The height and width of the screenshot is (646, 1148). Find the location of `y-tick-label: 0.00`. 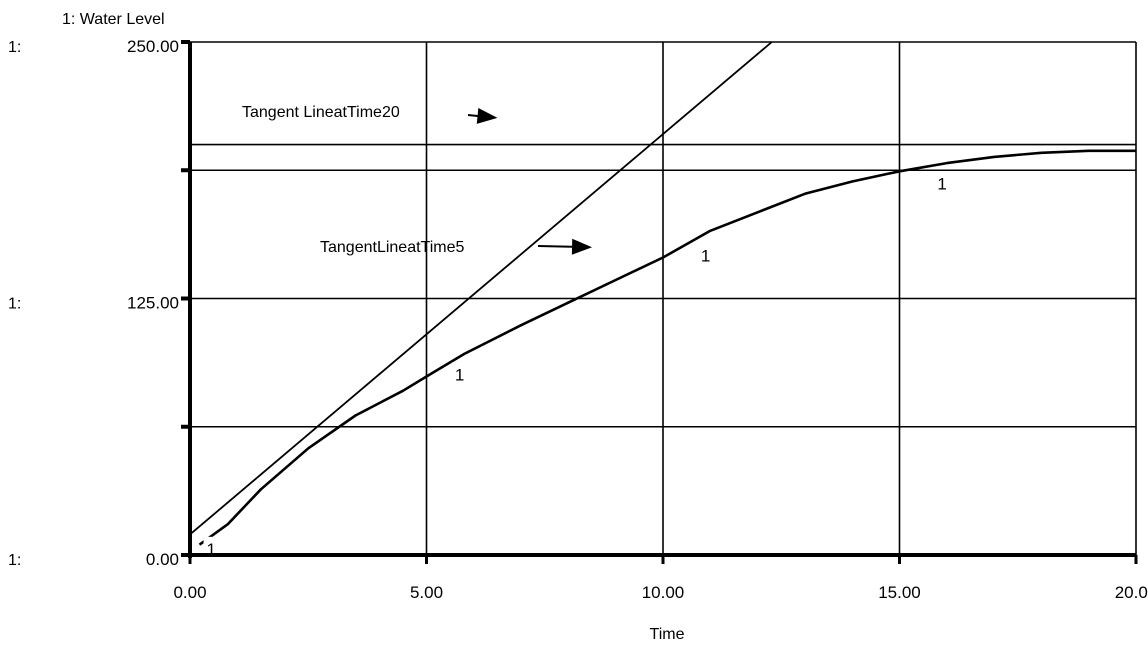

y-tick-label: 0.00 is located at coordinates (162, 559).